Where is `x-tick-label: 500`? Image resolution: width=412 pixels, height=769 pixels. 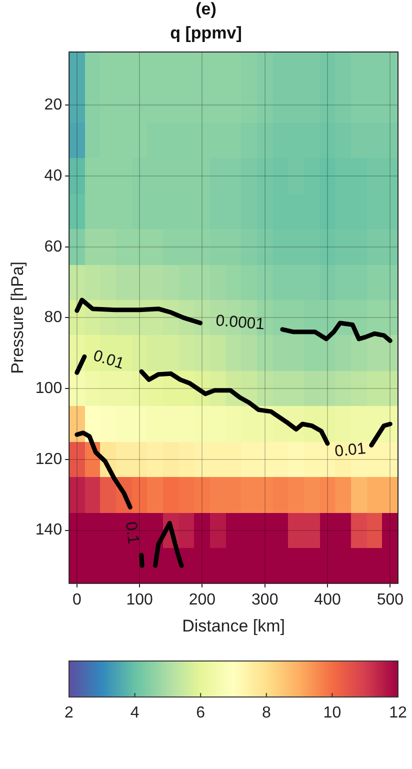
x-tick-label: 500 is located at coordinates (390, 599).